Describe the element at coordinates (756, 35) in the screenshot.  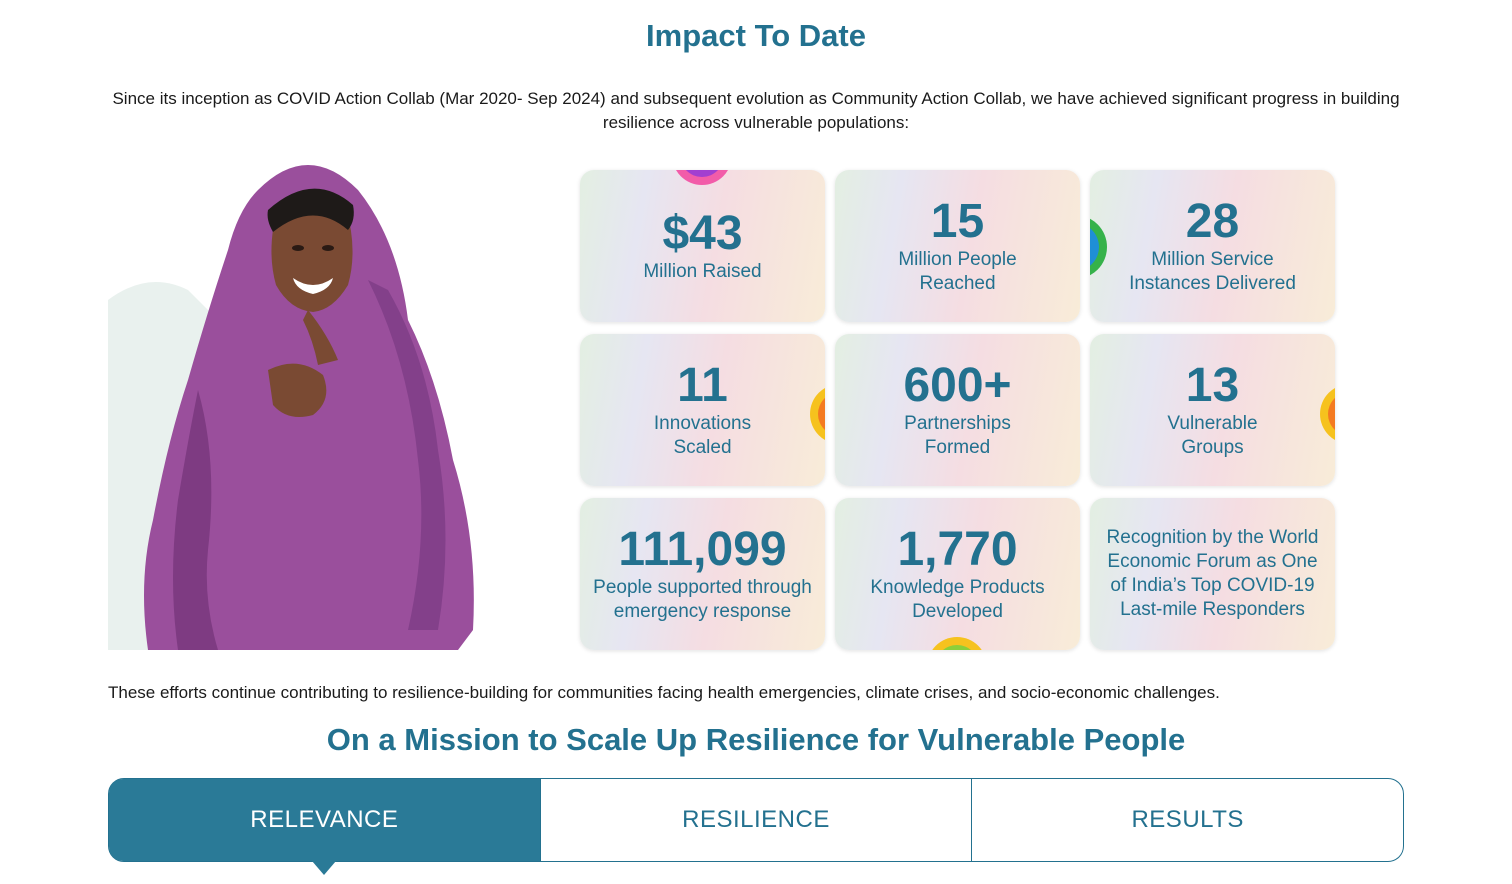
I see `impact-title: Impact To Date` at that location.